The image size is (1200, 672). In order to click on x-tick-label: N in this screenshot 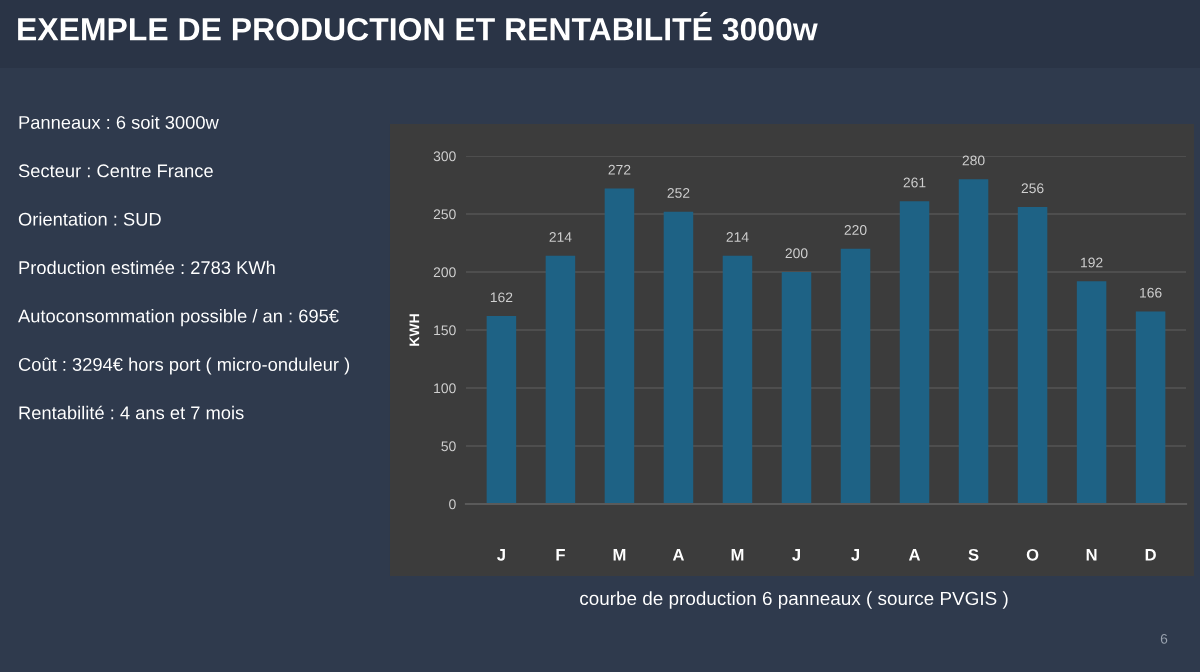, I will do `click(1091, 555)`.